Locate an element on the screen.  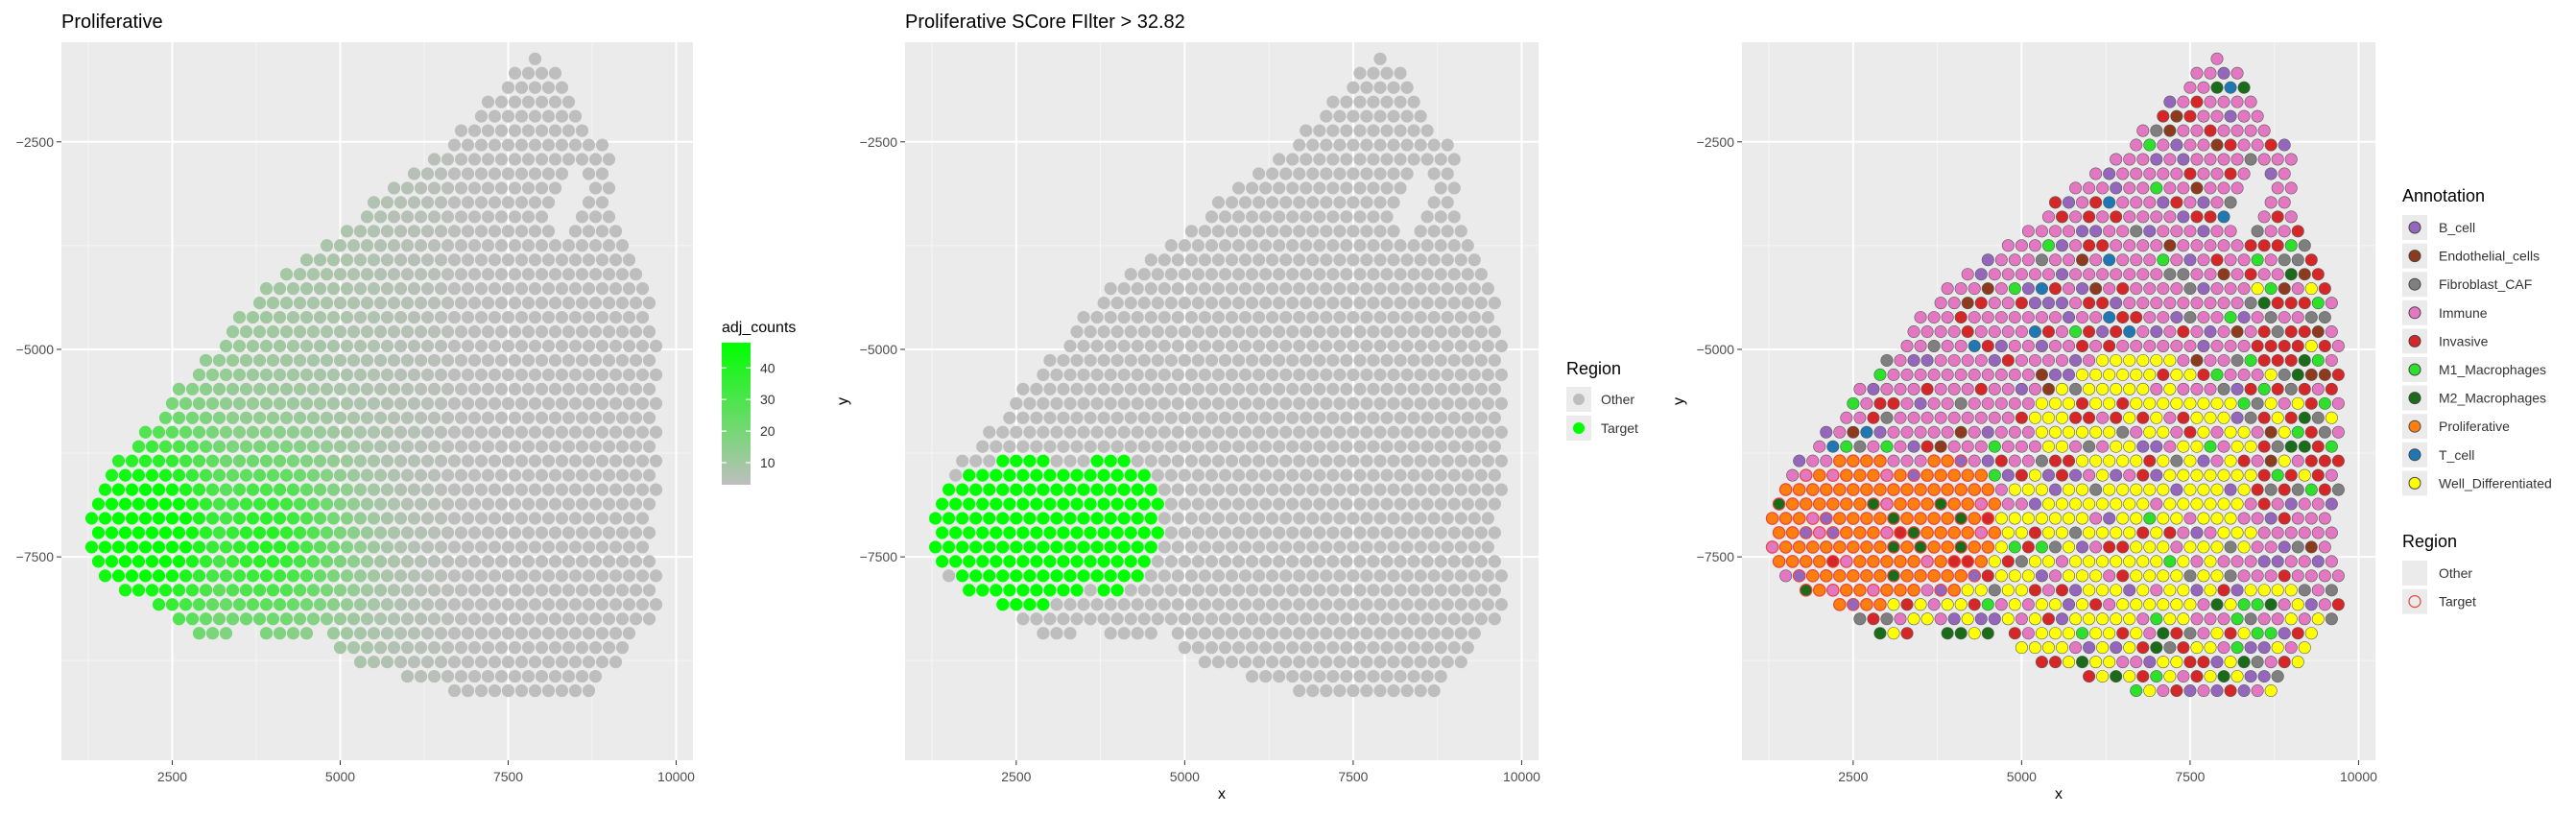
spot-m2_macrophages is located at coordinates (1947, 632).